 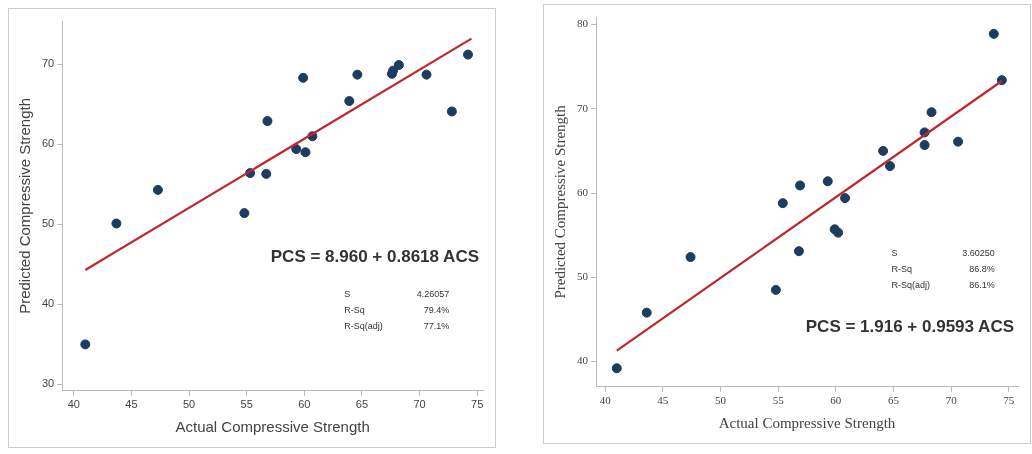 I want to click on annotation: 4.26057, so click(x=433, y=294).